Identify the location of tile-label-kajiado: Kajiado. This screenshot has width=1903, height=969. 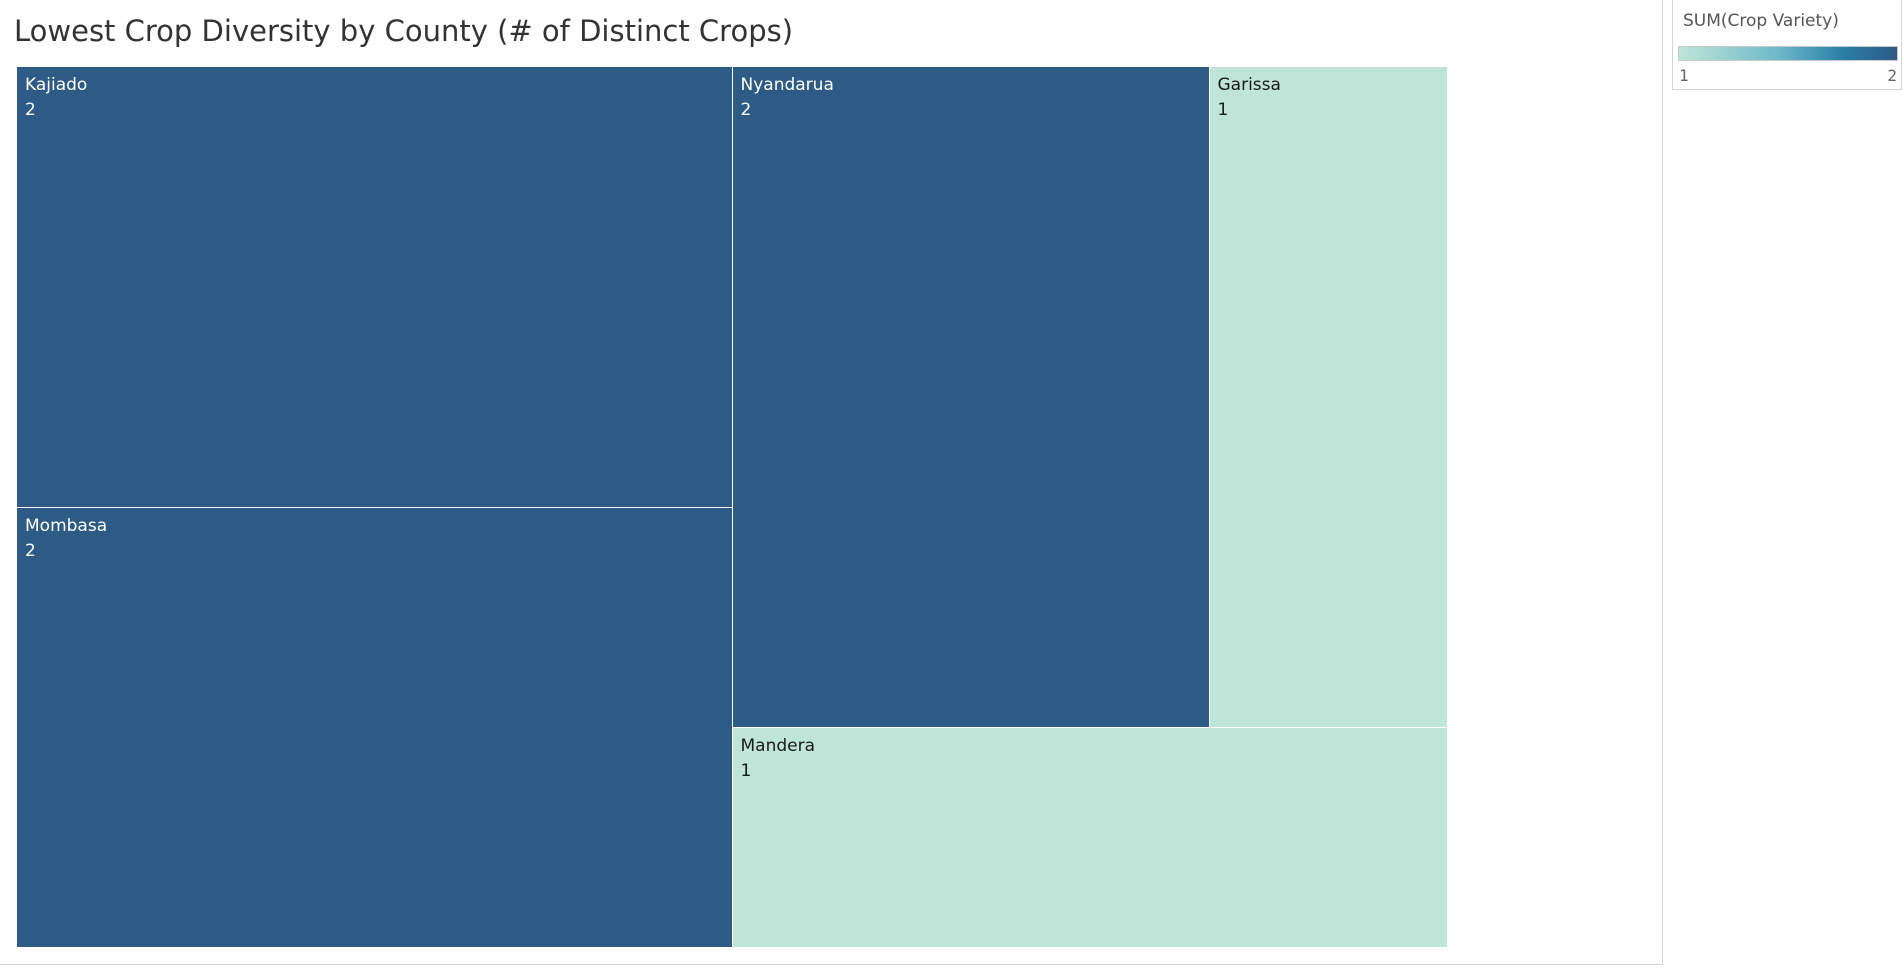
(56, 85).